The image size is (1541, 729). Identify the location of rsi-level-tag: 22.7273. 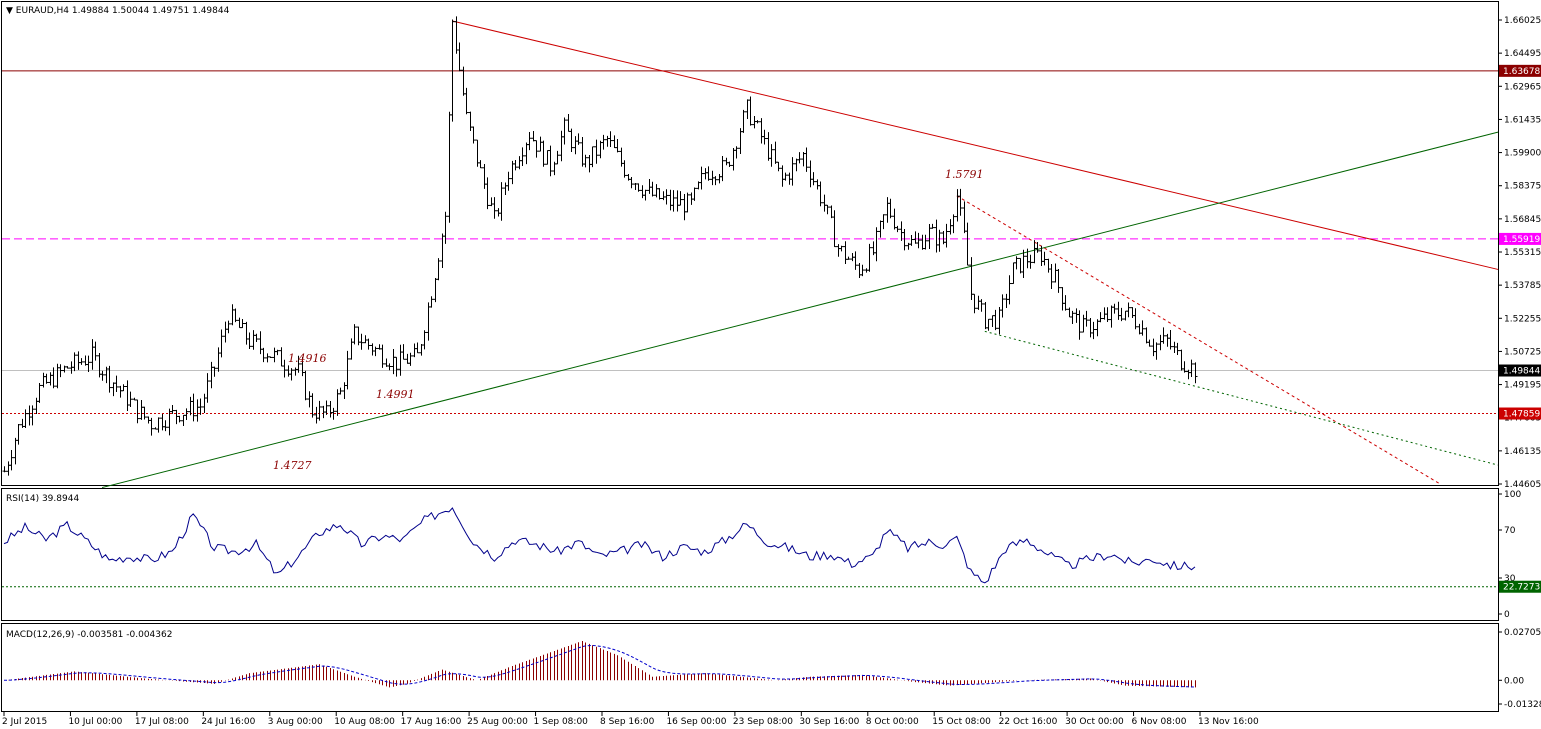
(1520, 586).